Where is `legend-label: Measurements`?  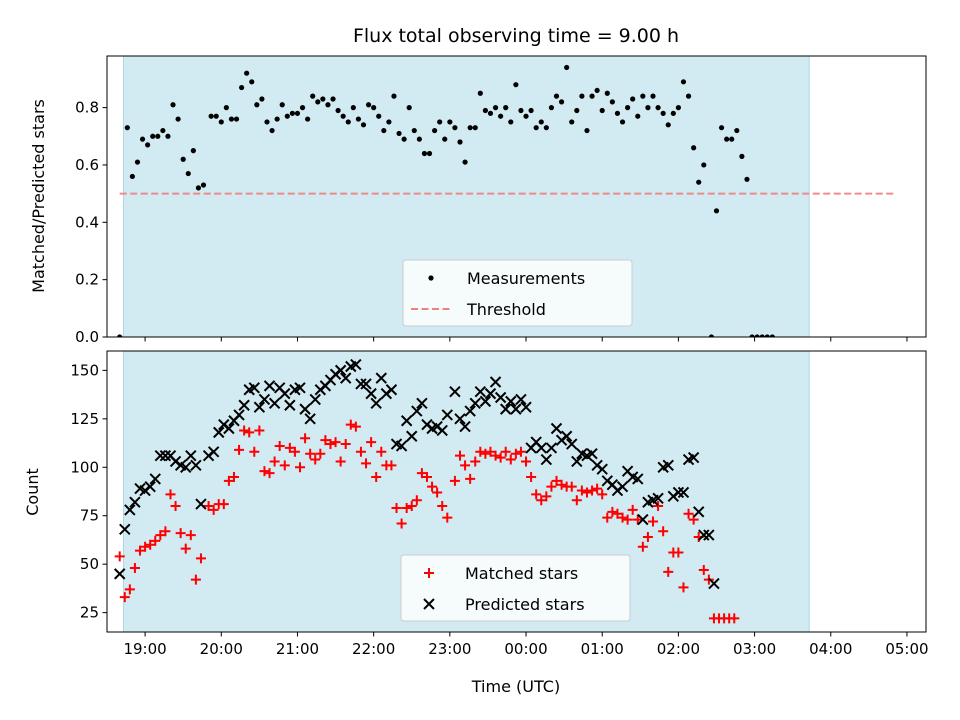 legend-label: Measurements is located at coordinates (526, 278).